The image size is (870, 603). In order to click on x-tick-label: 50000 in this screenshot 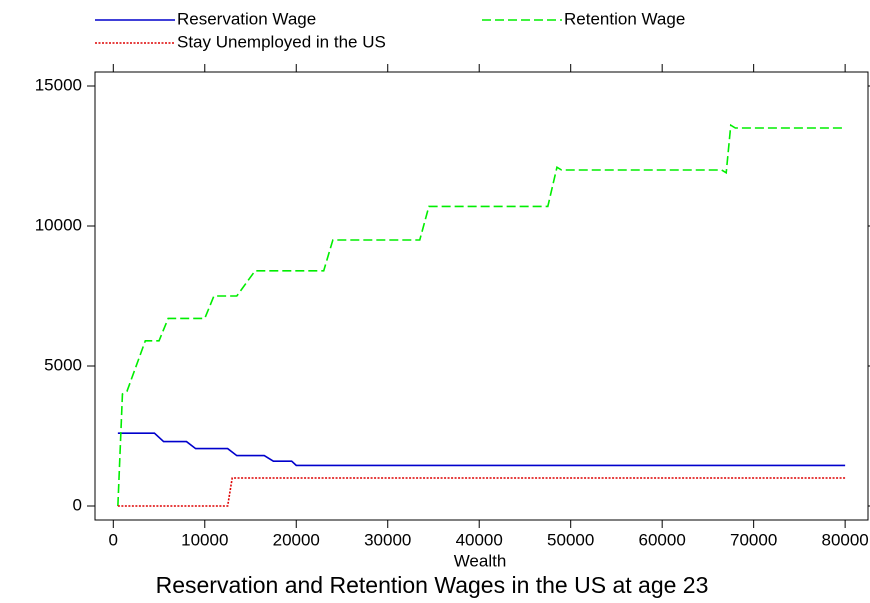, I will do `click(570, 539)`.